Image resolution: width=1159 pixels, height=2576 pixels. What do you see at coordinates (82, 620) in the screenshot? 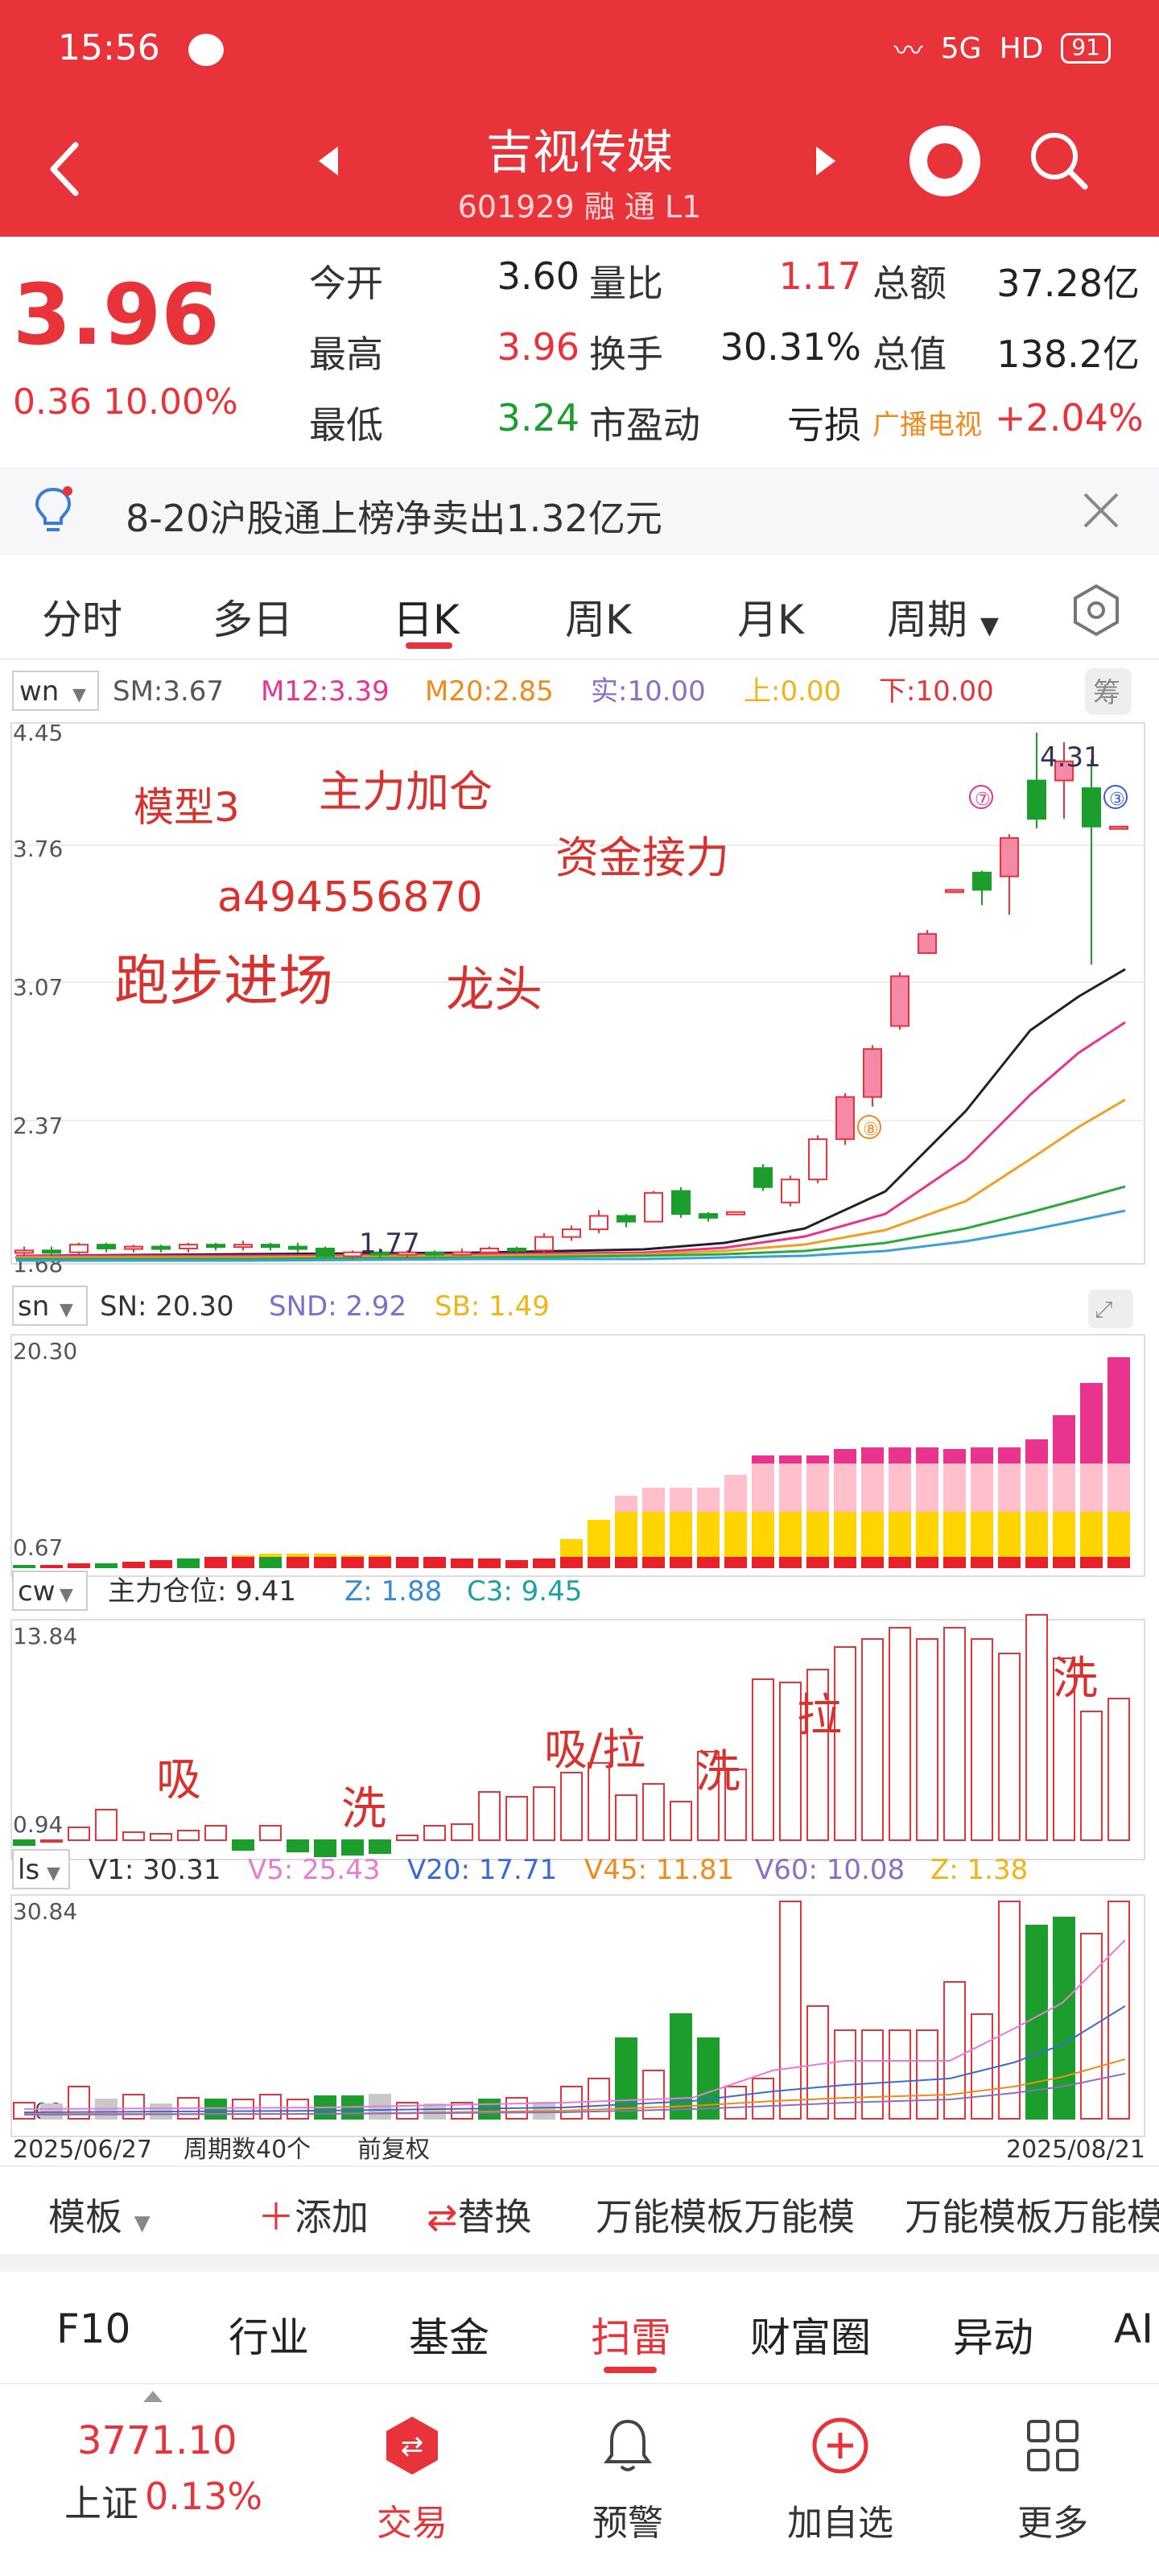
I see `tab-intraday: 分时` at bounding box center [82, 620].